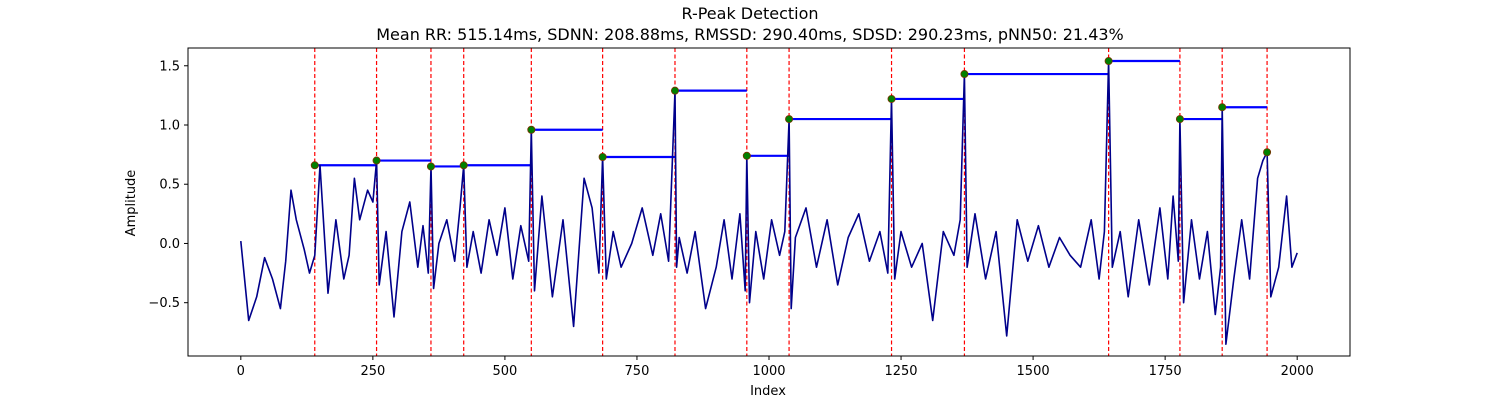 This screenshot has width=1500, height=400. What do you see at coordinates (637, 371) in the screenshot?
I see `x-tick-label: 750` at bounding box center [637, 371].